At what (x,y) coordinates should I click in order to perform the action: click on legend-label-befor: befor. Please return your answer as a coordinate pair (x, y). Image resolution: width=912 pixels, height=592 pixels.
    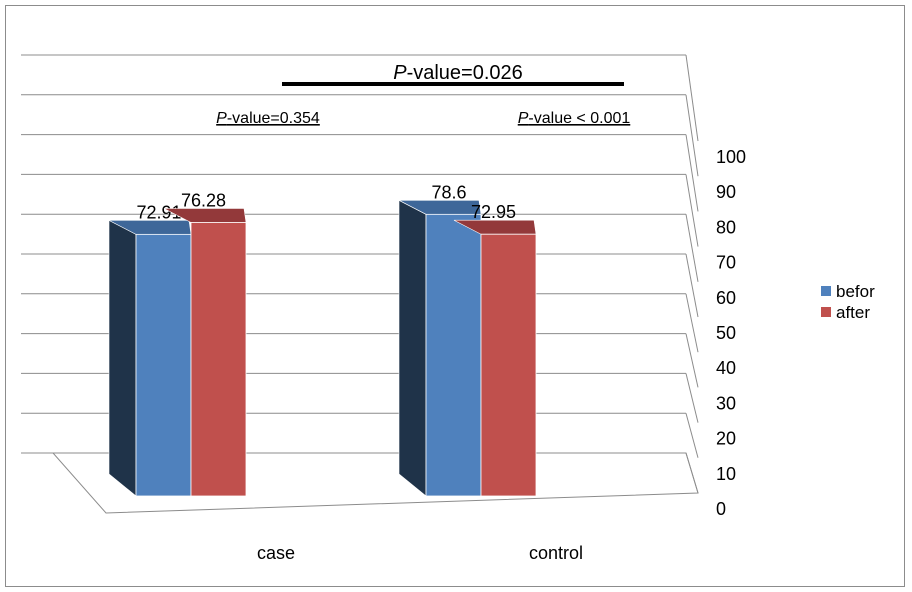
    Looking at the image, I should click on (855, 291).